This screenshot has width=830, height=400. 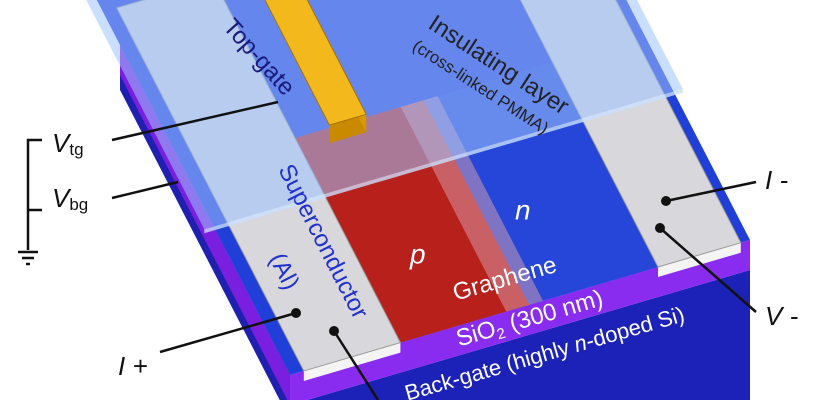 I want to click on lead-v-plus, so click(x=356, y=365).